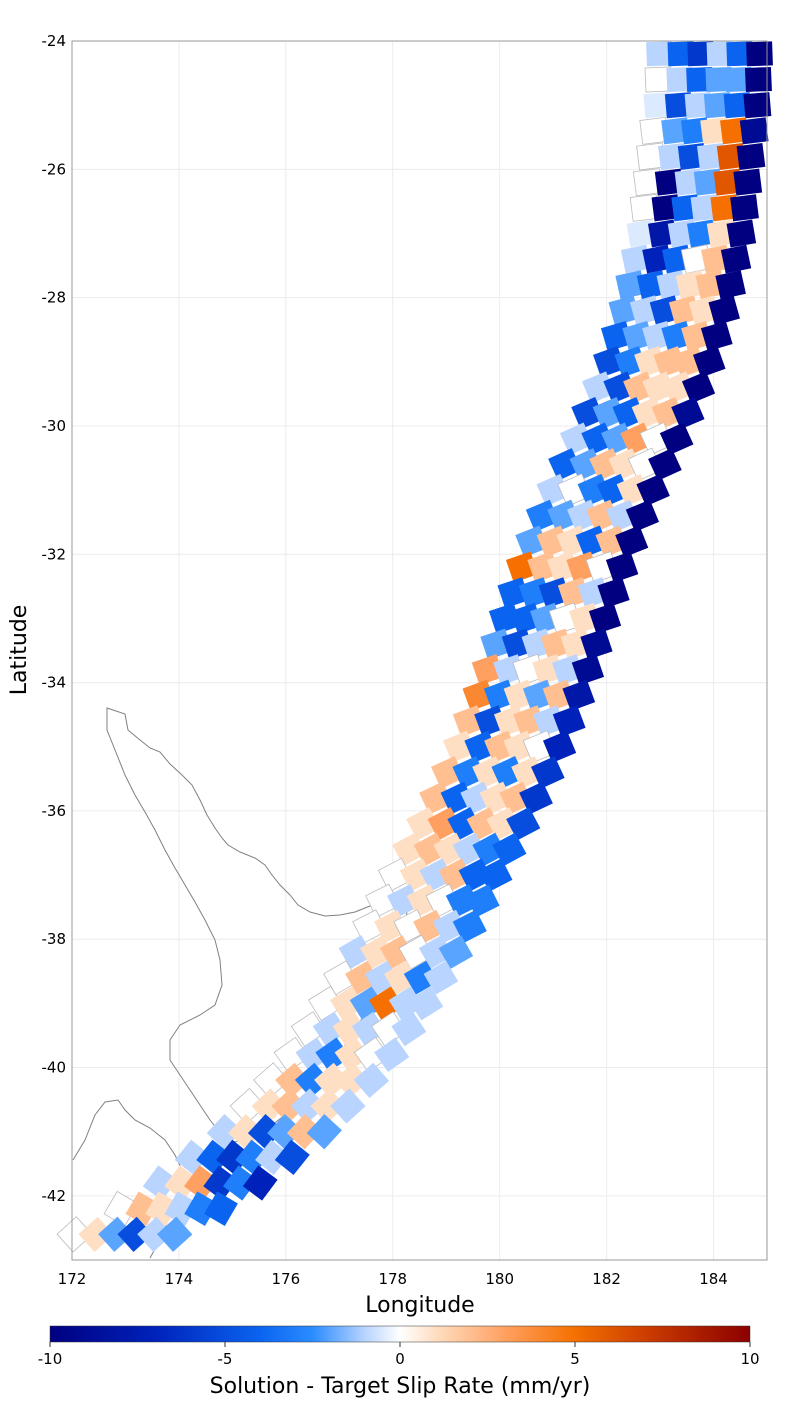  Describe the element at coordinates (54, 1068) in the screenshot. I see `y-tick-label: -40` at that location.